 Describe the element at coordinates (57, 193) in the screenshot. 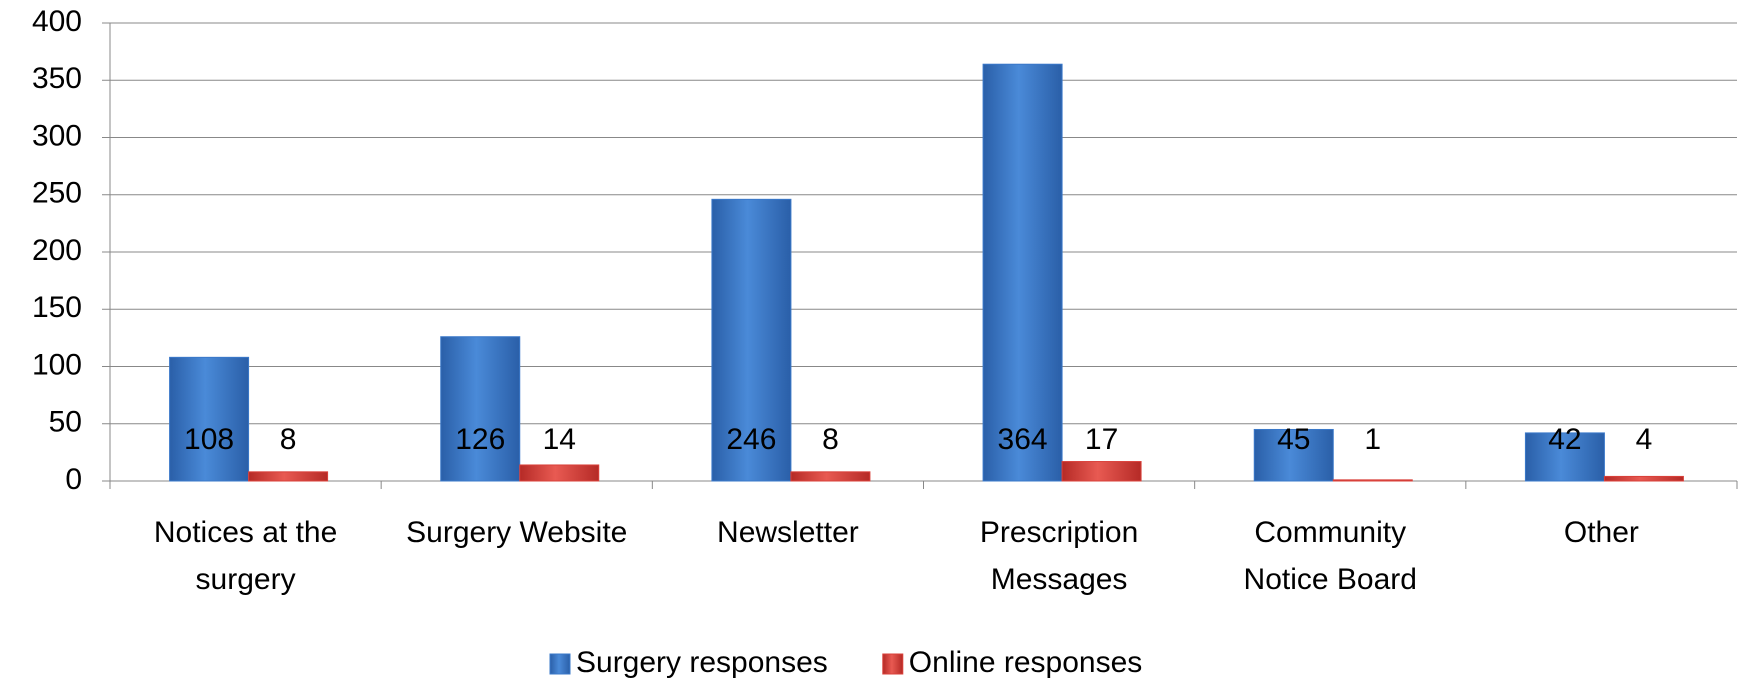

I see `y-tick-label: 250` at that location.